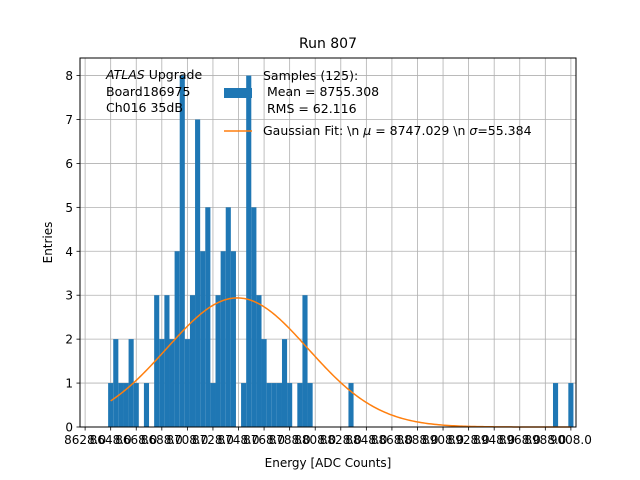 This screenshot has height=480, width=640. Describe the element at coordinates (328, 44) in the screenshot. I see `chart-title: Run 807` at that location.